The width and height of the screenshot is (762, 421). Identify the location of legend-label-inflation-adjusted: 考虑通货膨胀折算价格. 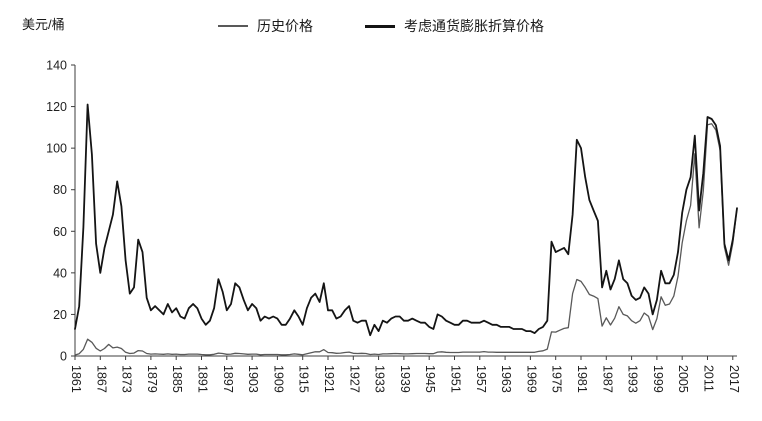
(474, 26).